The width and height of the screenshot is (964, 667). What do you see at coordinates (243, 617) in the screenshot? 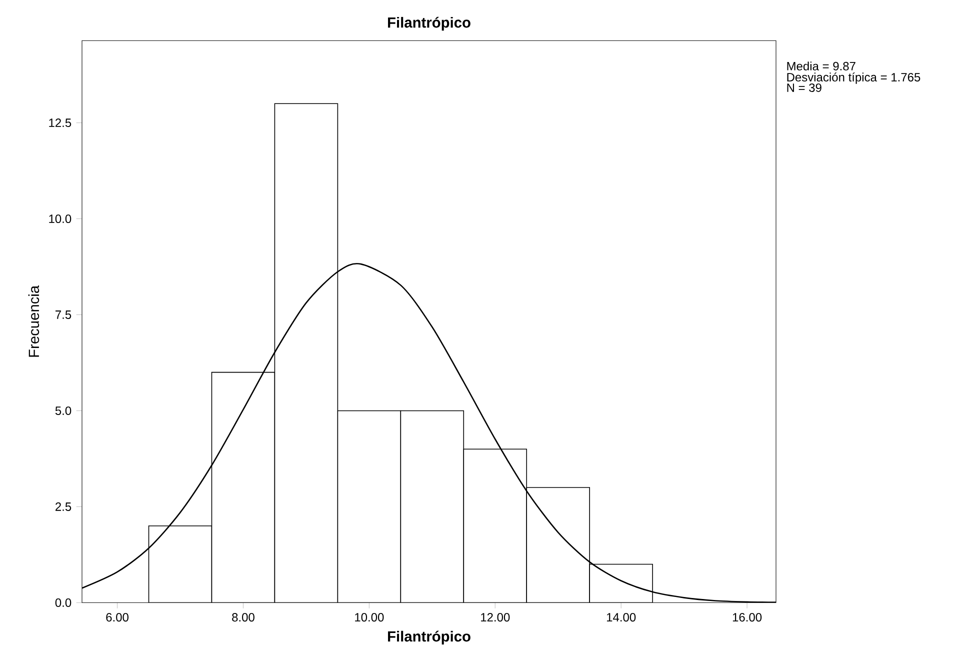
I see `x-tick-label: 8.00` at bounding box center [243, 617].